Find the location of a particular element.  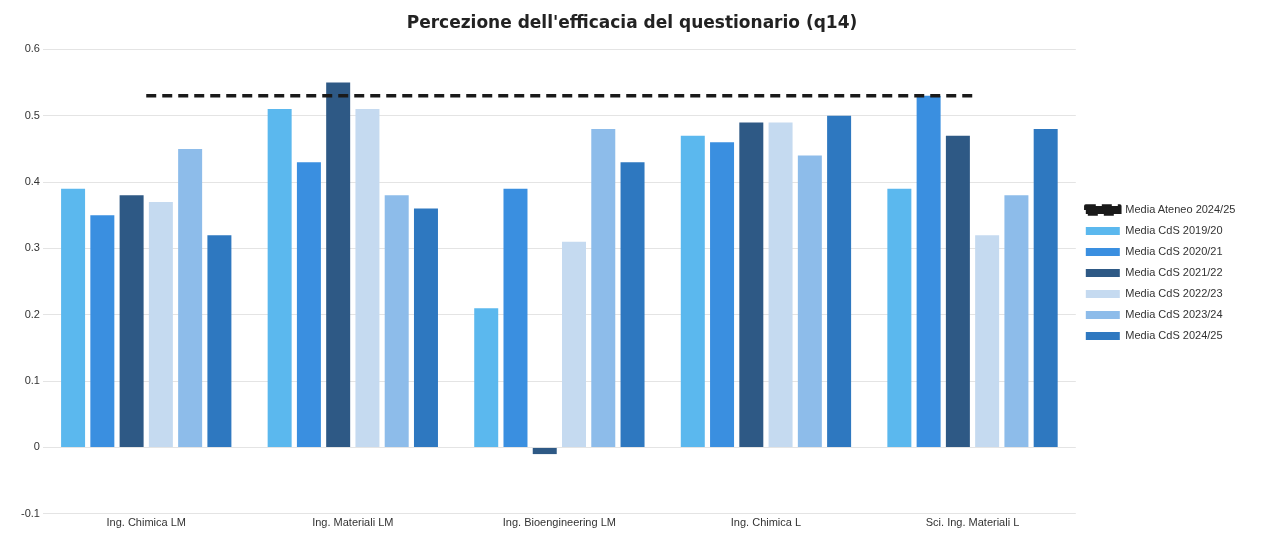

x-tick-label: Ing. Chimica L is located at coordinates (766, 522).